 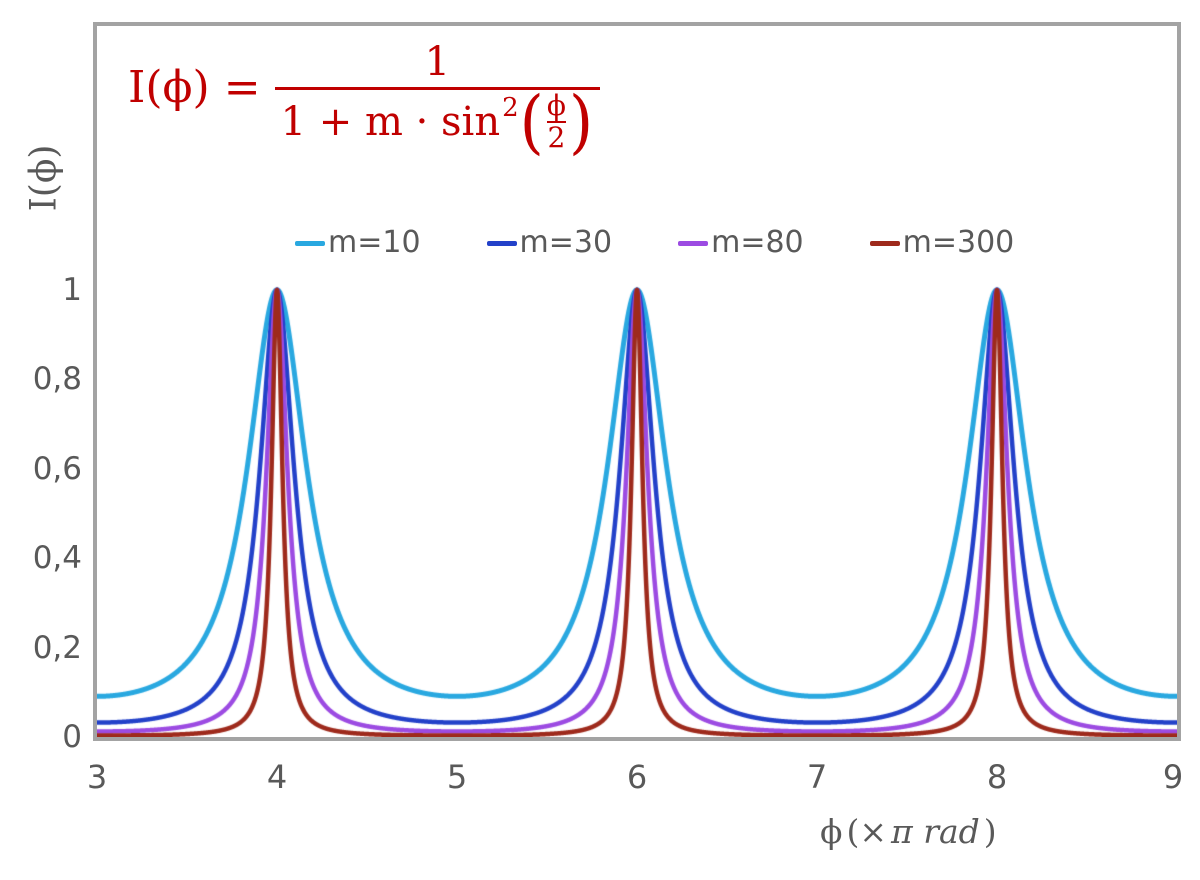 I want to click on x-axis-title-close: ), so click(x=990, y=831).